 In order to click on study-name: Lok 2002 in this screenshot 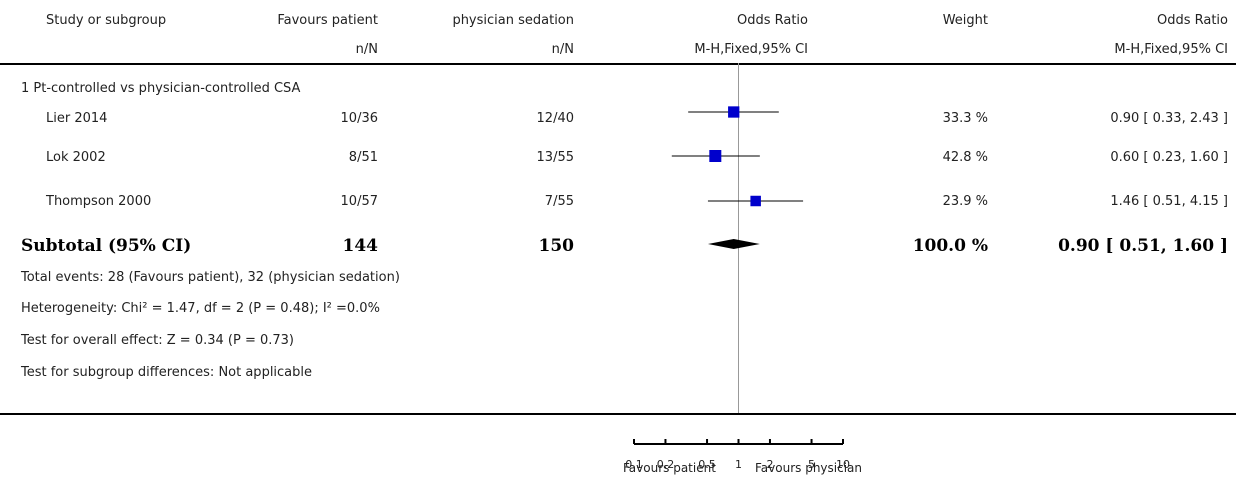, I will do `click(76, 157)`.